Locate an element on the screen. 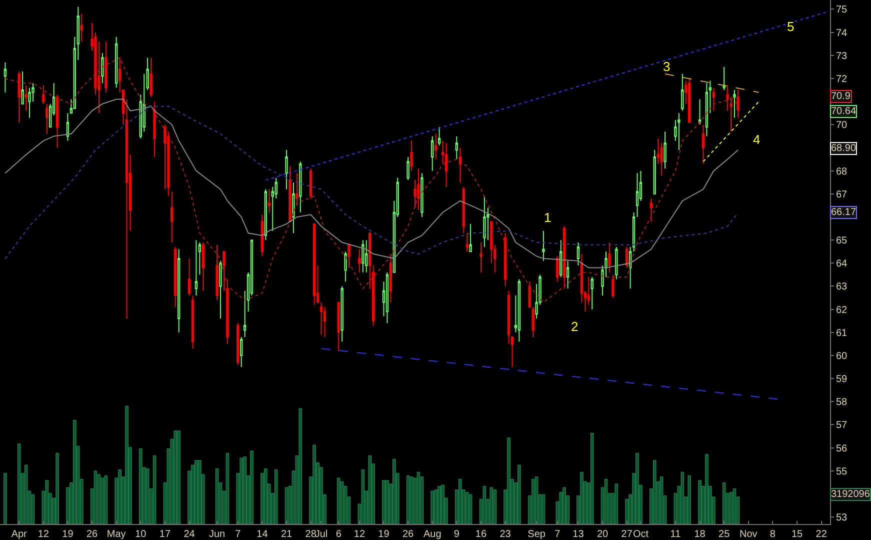 This screenshot has width=871, height=540. y-tick-label: 70 is located at coordinates (842, 126).